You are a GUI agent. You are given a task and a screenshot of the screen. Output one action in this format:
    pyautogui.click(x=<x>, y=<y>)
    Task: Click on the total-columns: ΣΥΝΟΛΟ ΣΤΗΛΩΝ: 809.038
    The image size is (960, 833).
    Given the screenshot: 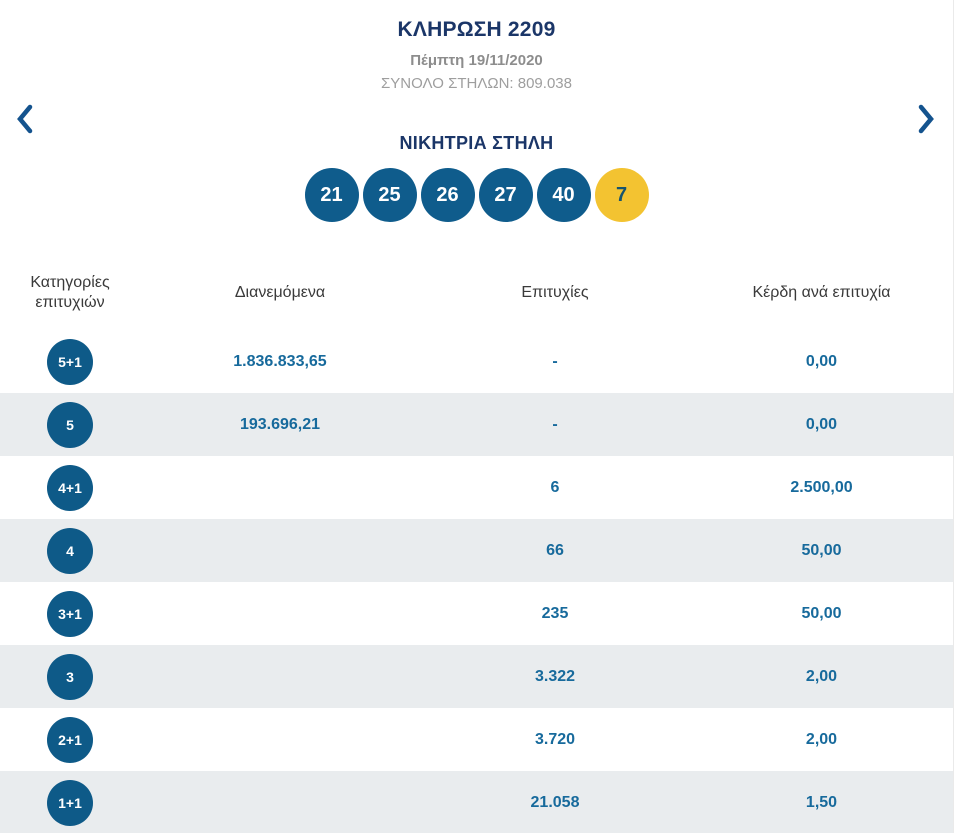 What is the action you would take?
    pyautogui.click(x=476, y=83)
    